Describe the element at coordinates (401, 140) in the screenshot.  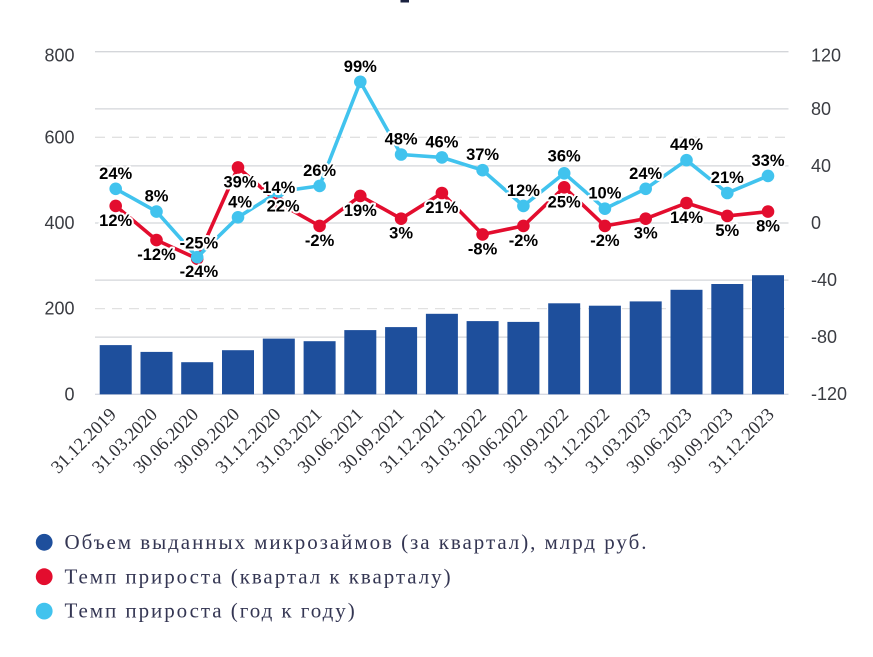
I see `svg-text: 48%` at that location.